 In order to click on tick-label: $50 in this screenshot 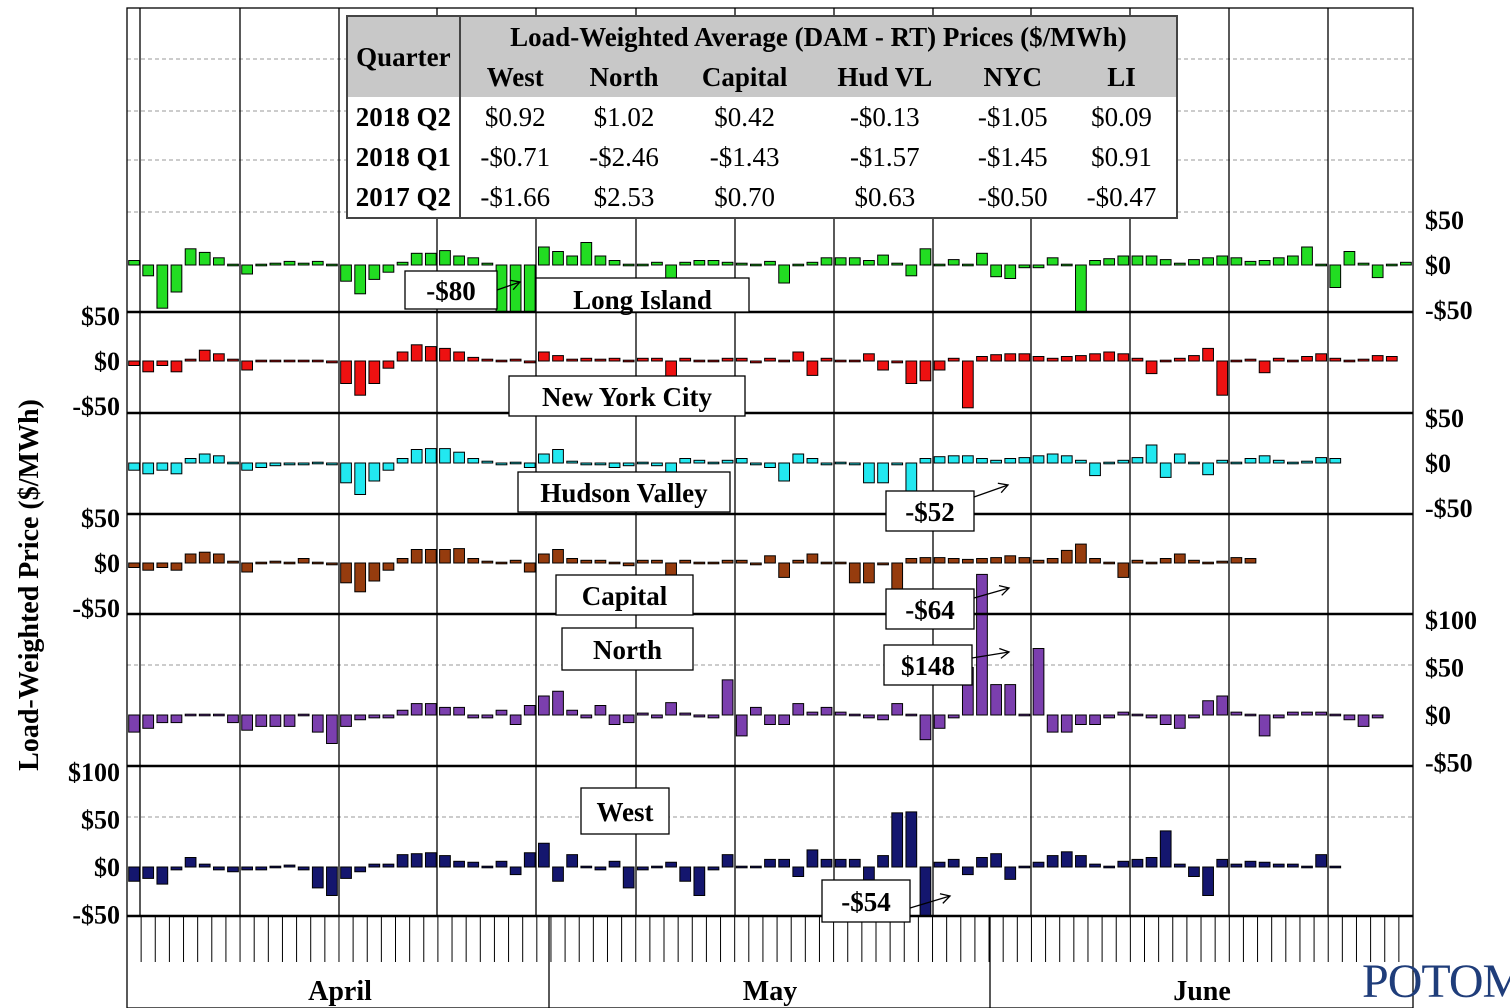, I will do `click(1444, 668)`.